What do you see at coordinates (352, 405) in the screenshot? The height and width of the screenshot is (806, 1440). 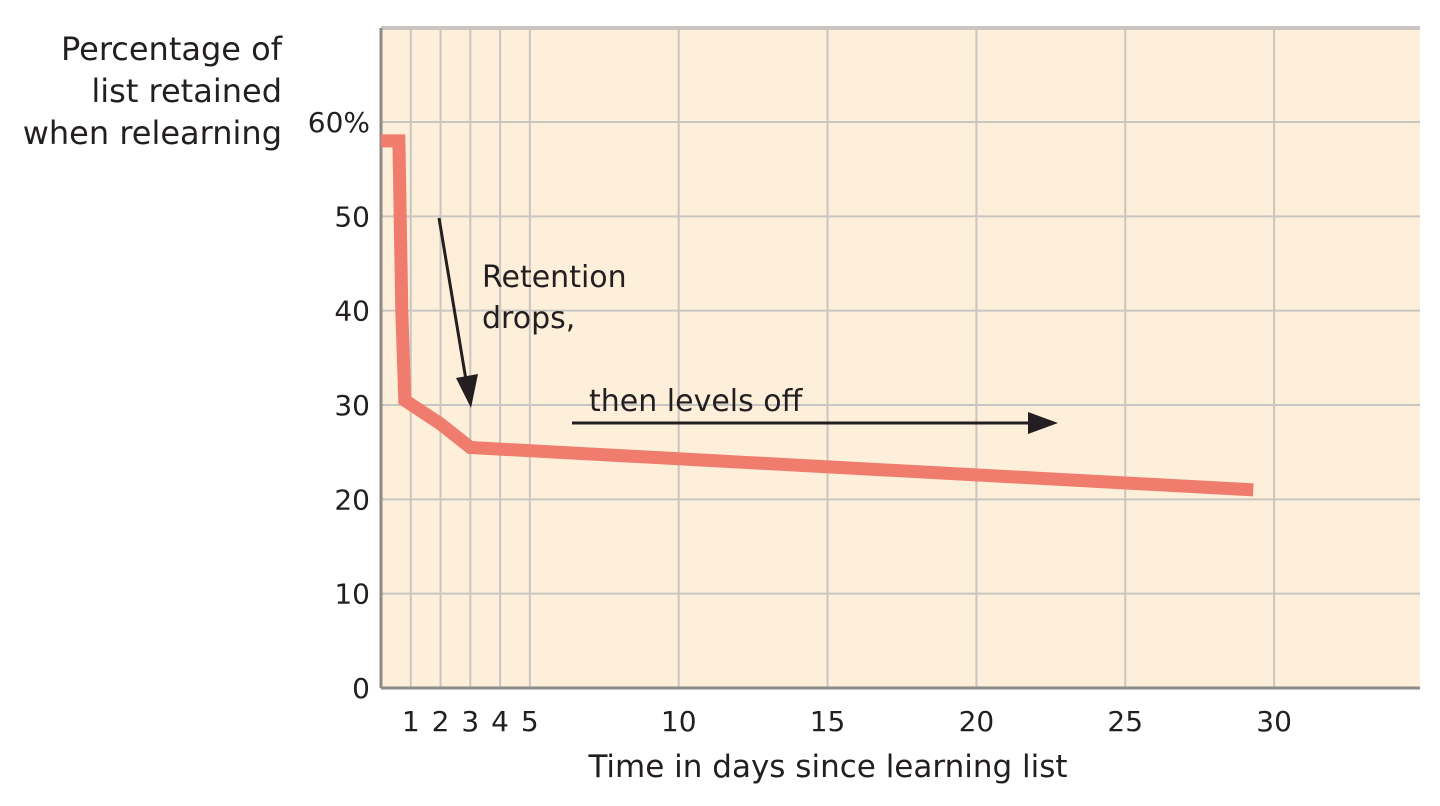 I see `y-tick-label-30: 30` at bounding box center [352, 405].